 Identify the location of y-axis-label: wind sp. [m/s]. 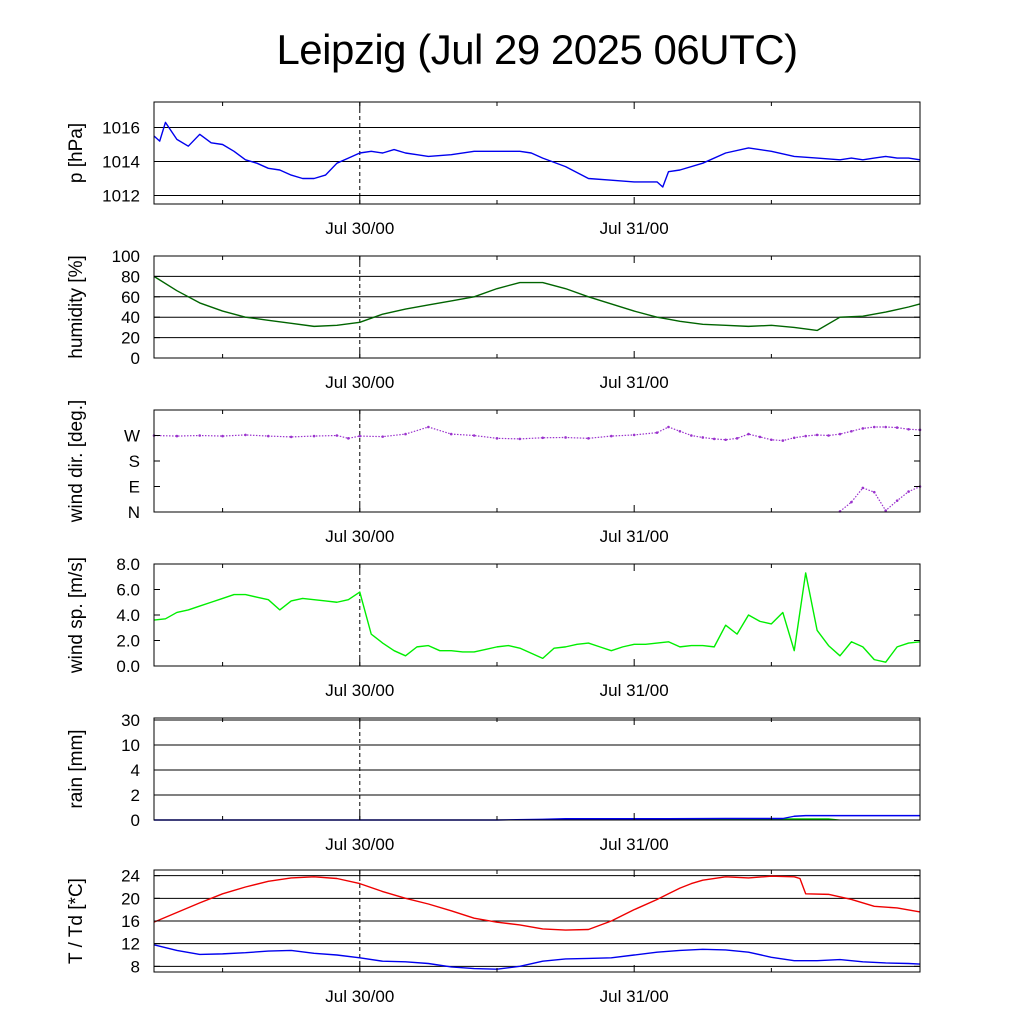
(76, 615).